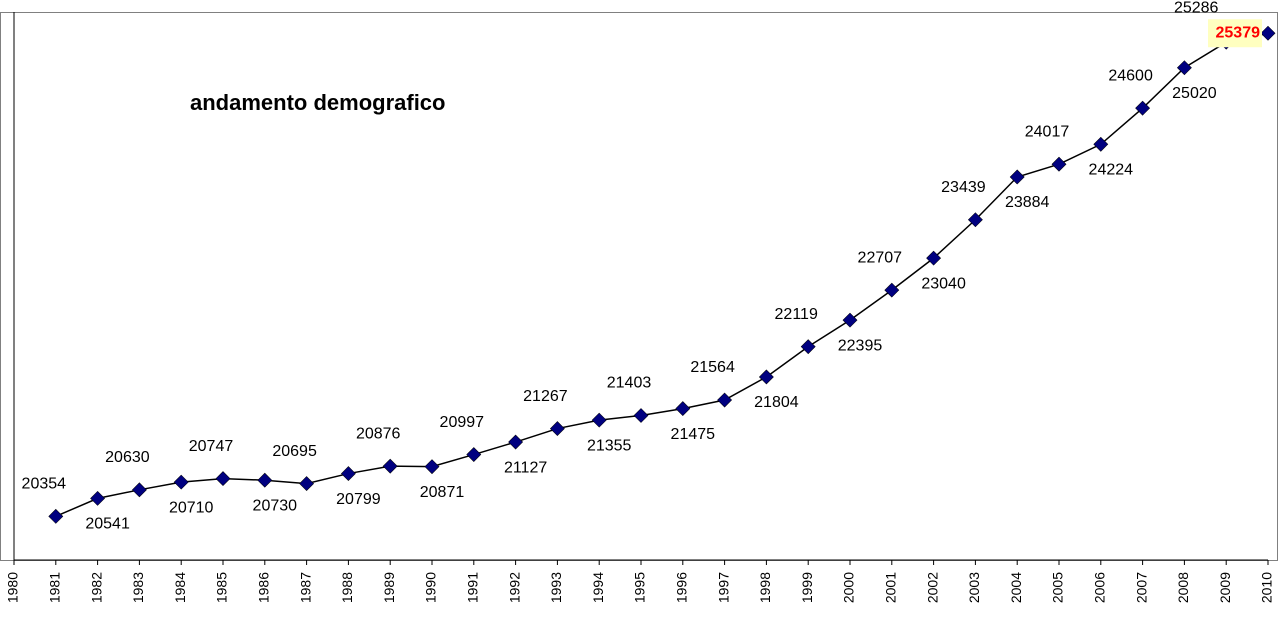  What do you see at coordinates (211, 446) in the screenshot?
I see `data-label: 20747` at bounding box center [211, 446].